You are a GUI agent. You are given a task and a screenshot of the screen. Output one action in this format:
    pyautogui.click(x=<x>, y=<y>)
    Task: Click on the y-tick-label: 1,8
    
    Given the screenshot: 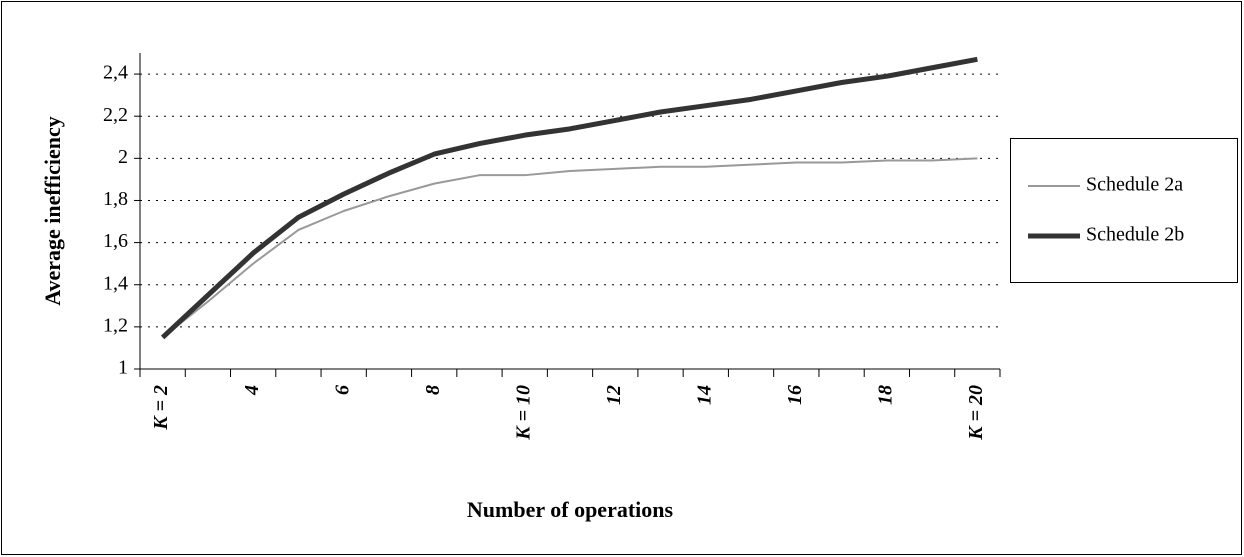 What is the action you would take?
    pyautogui.click(x=115, y=199)
    